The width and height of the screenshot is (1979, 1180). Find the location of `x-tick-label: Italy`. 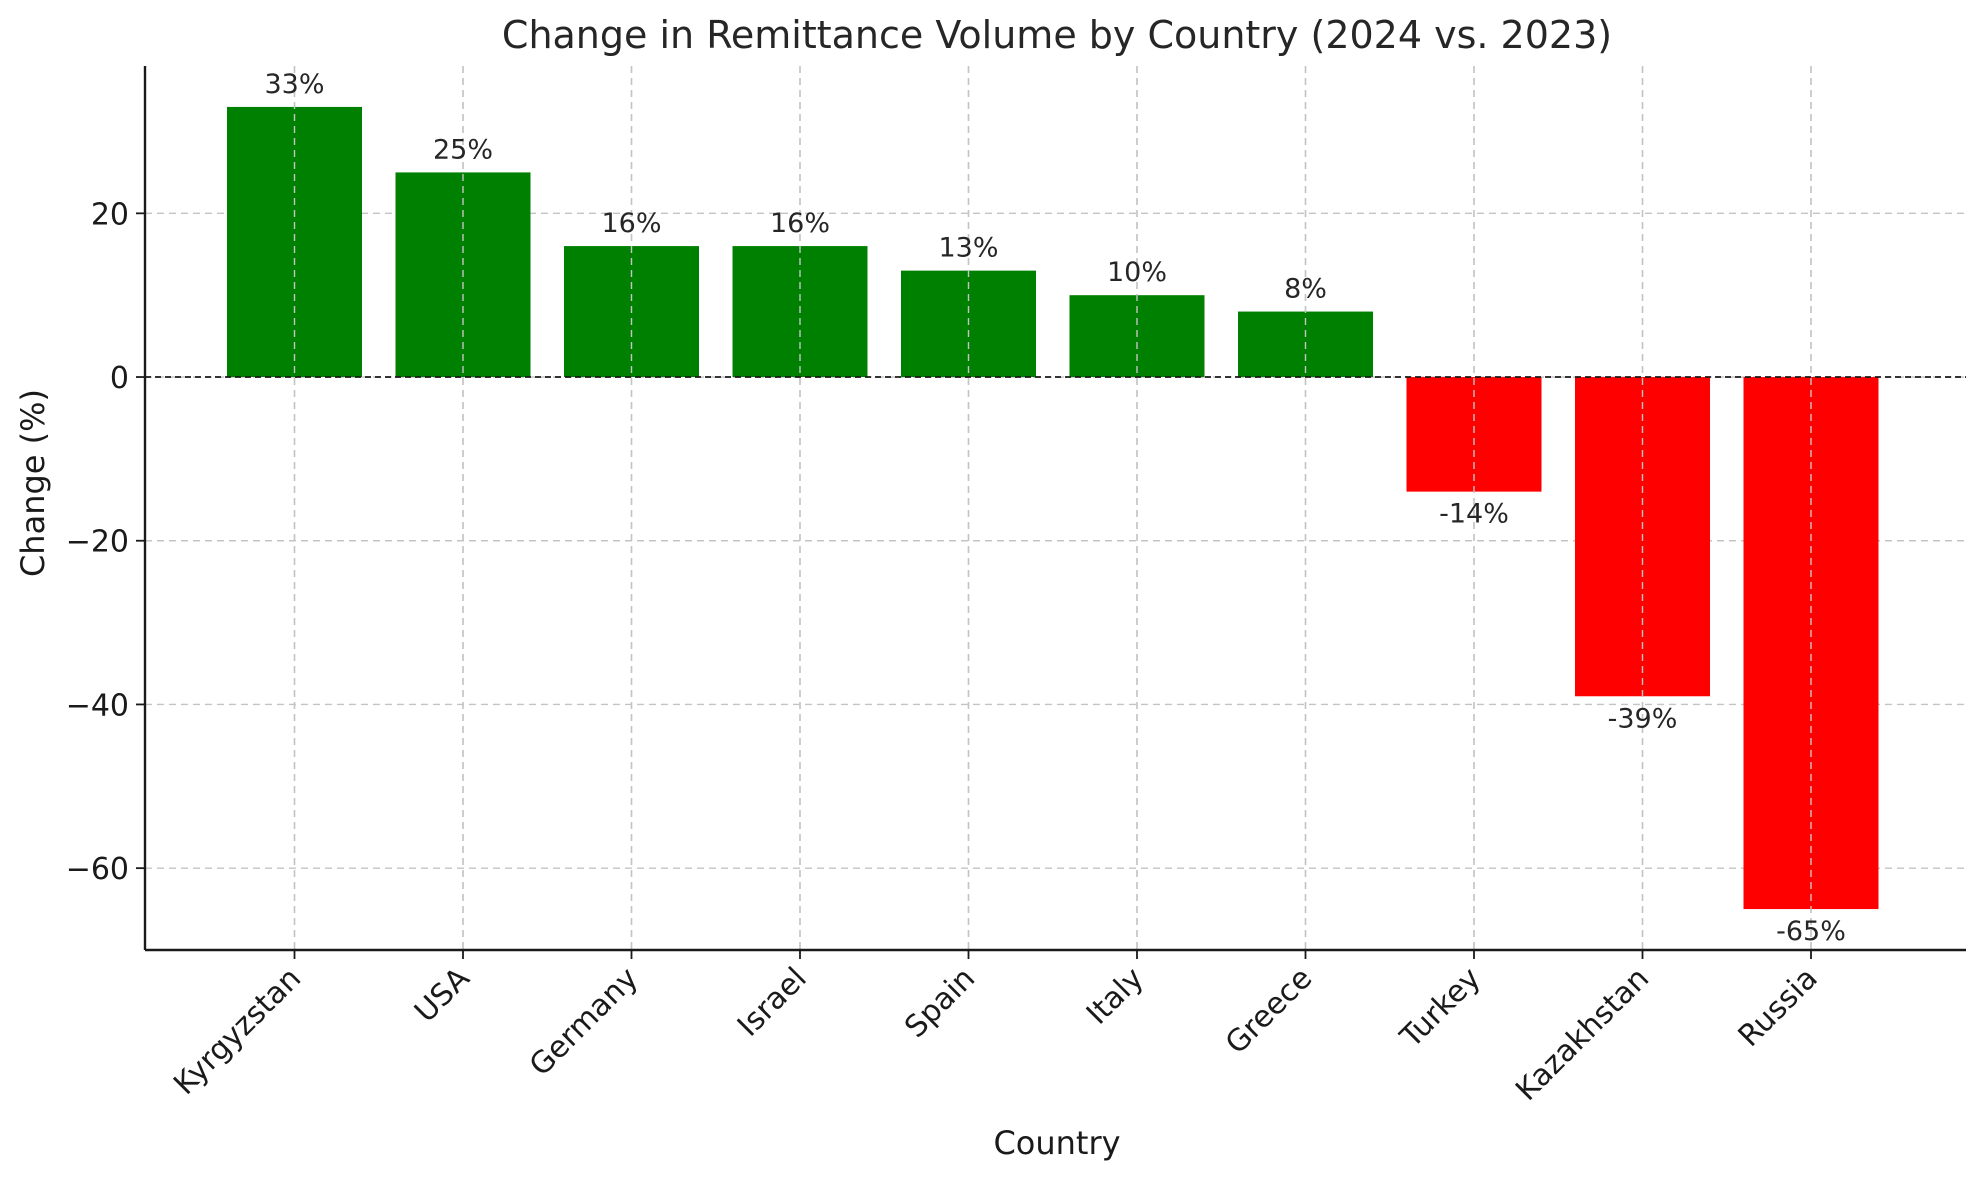

x-tick-label: Italy is located at coordinates (1115, 996).